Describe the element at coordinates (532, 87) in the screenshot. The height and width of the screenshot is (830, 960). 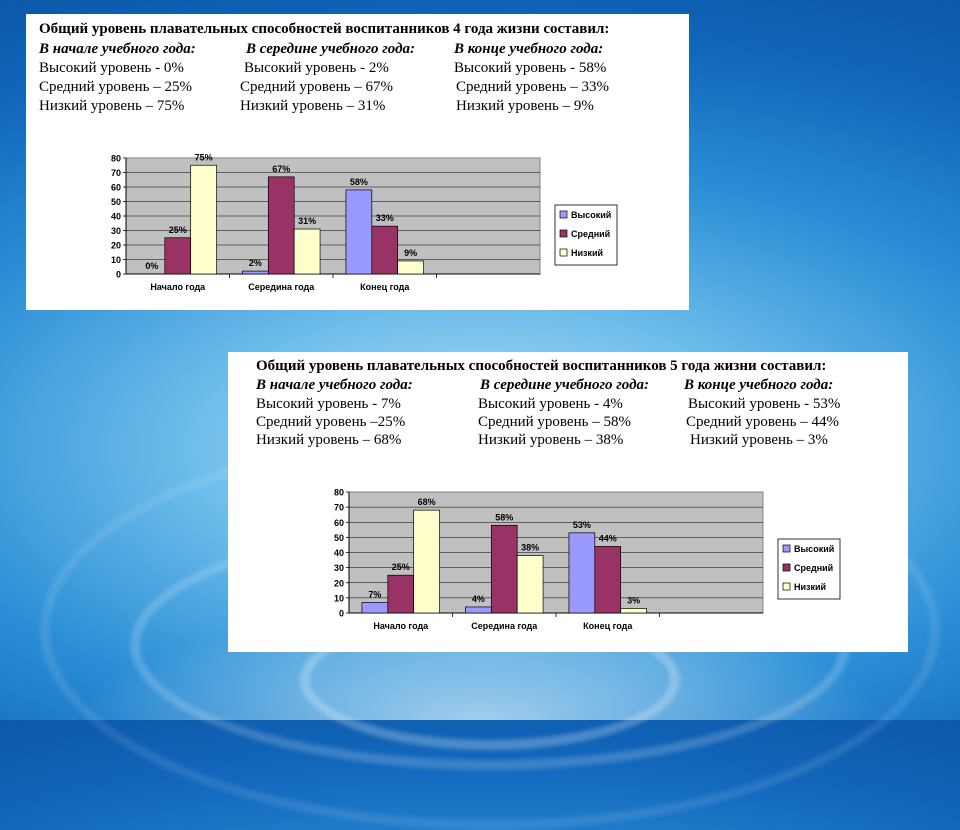
I see `stat-line: Средний уровень – 33%` at that location.